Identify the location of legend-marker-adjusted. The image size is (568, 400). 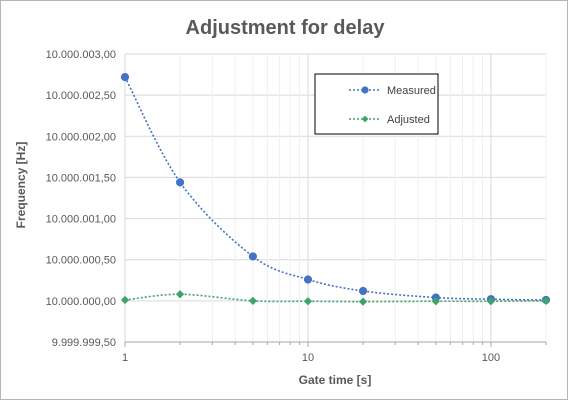
(365, 119).